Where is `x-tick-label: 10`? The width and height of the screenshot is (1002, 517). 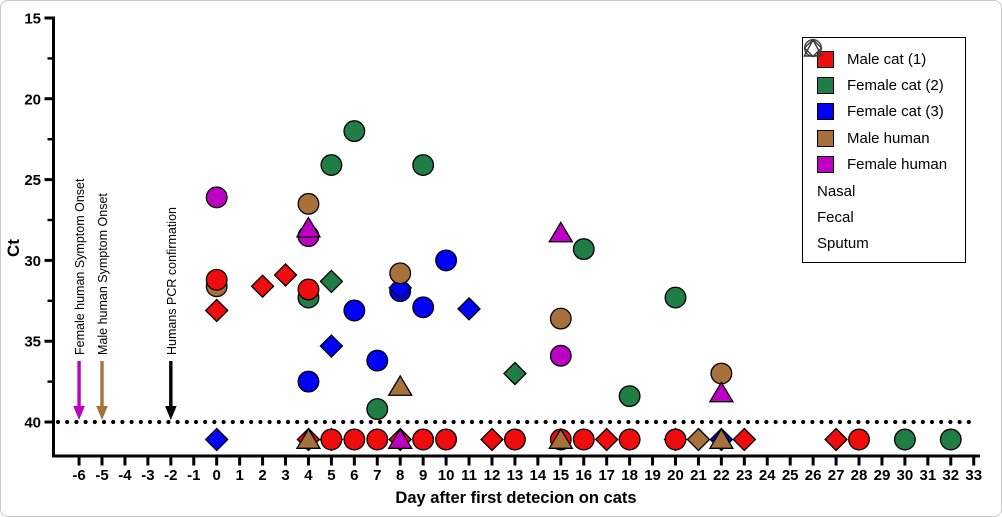 x-tick-label: 10 is located at coordinates (446, 475).